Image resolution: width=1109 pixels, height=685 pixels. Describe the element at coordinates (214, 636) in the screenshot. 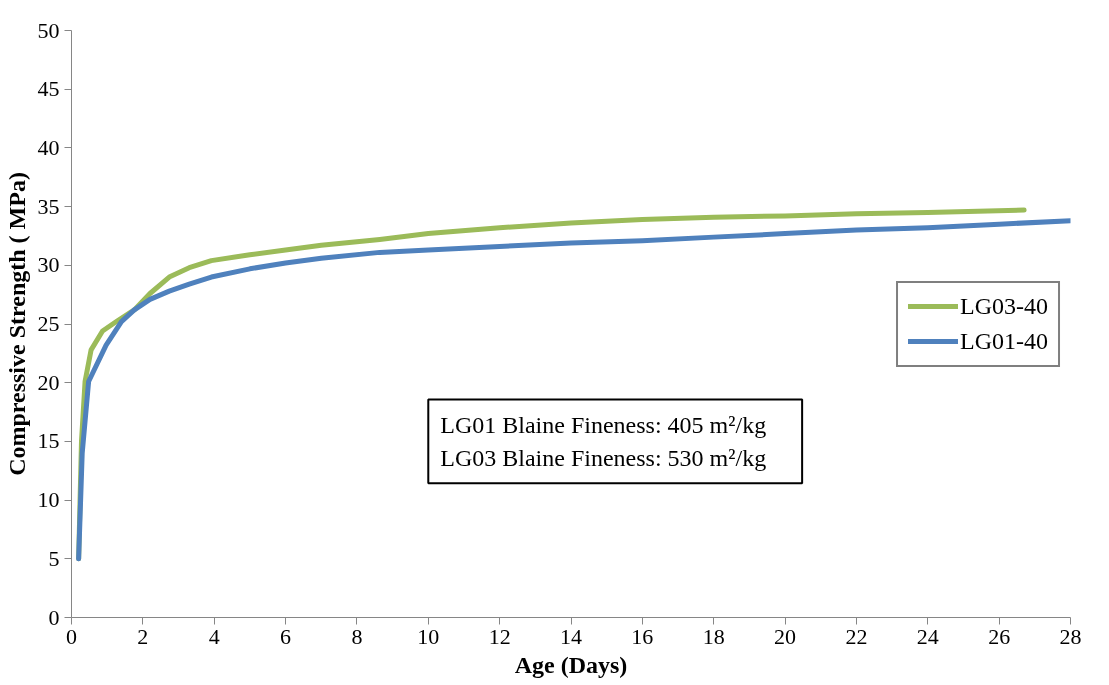

I see `x-tick-label: 4` at that location.